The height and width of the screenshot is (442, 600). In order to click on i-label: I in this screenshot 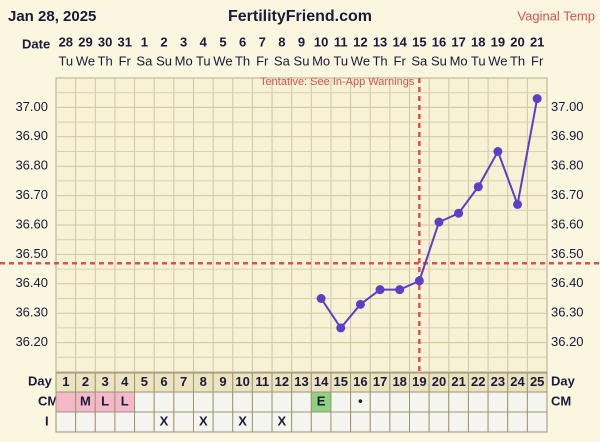, I will do `click(47, 420)`.